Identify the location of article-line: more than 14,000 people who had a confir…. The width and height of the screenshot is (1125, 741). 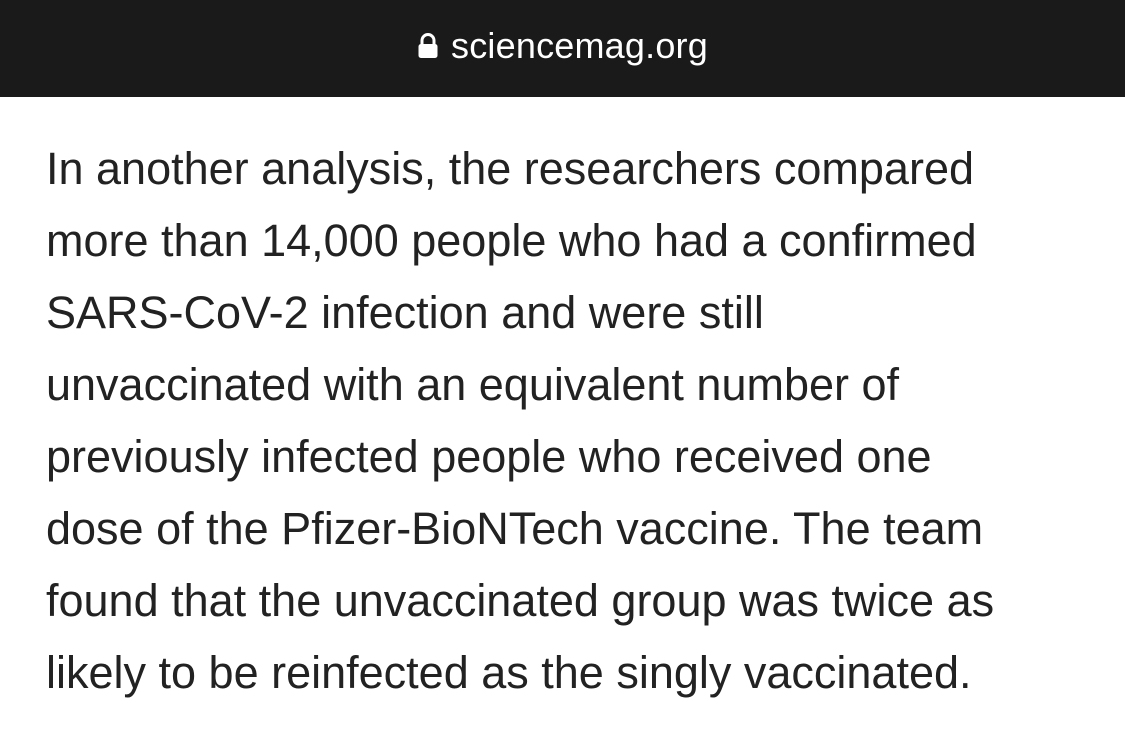
(511, 240).